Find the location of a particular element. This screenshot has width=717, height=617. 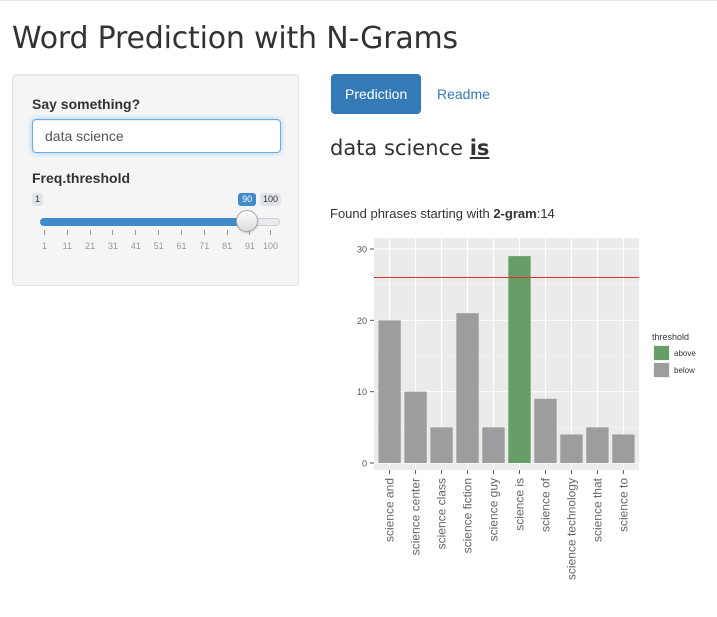

legend-label-above: above is located at coordinates (685, 353).